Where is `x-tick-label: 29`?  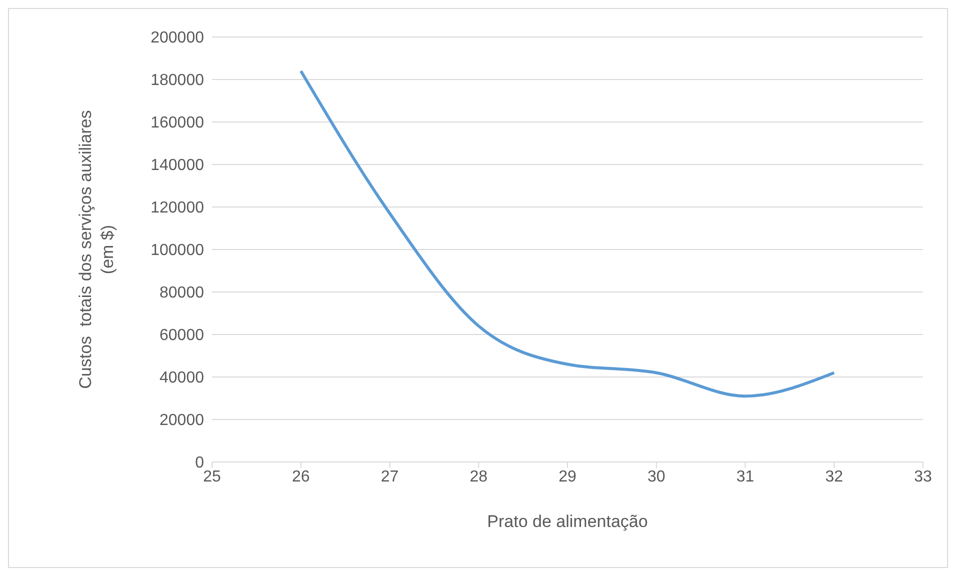
x-tick-label: 29 is located at coordinates (567, 477).